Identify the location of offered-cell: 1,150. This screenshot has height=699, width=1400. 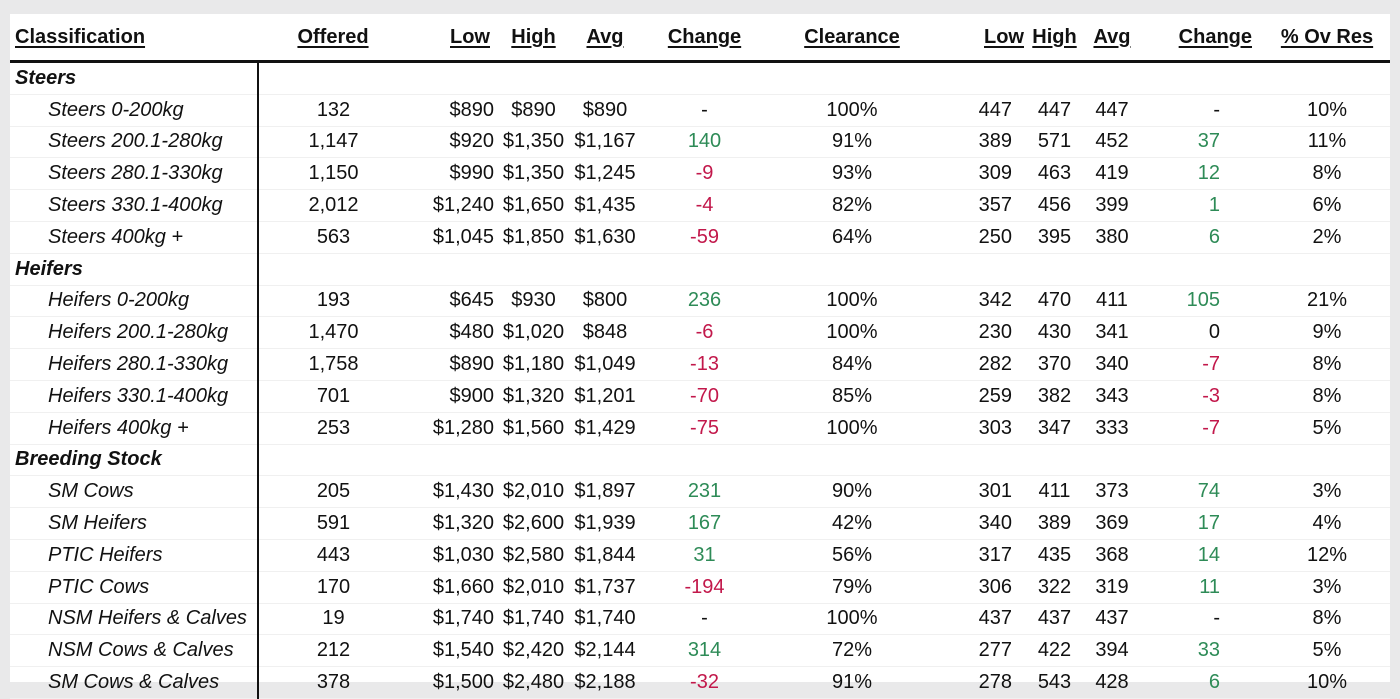
(333, 174).